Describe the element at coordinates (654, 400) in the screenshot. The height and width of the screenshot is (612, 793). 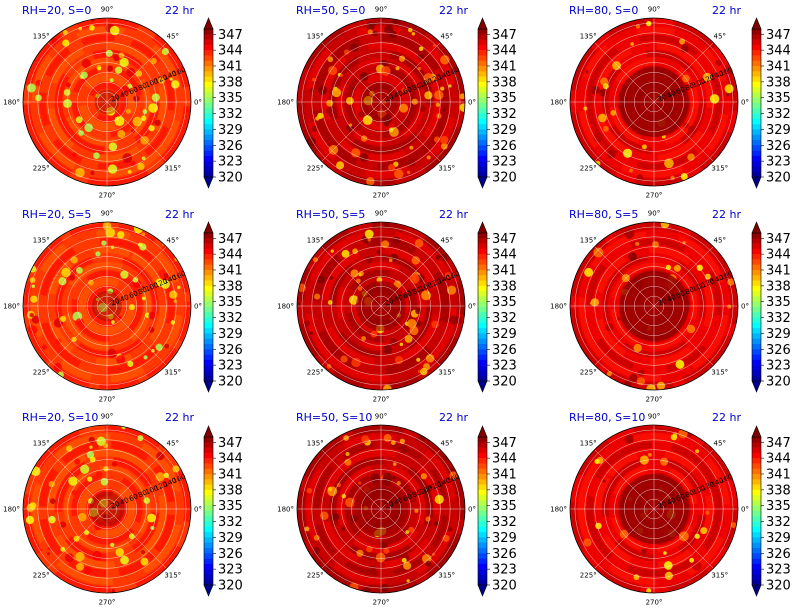
I see `angle-tick-label: 270°` at that location.